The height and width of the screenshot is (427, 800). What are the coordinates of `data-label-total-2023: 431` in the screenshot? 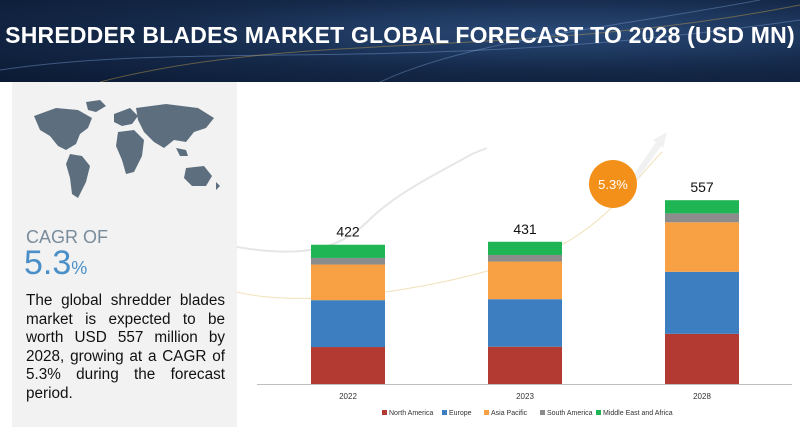 It's located at (525, 229).